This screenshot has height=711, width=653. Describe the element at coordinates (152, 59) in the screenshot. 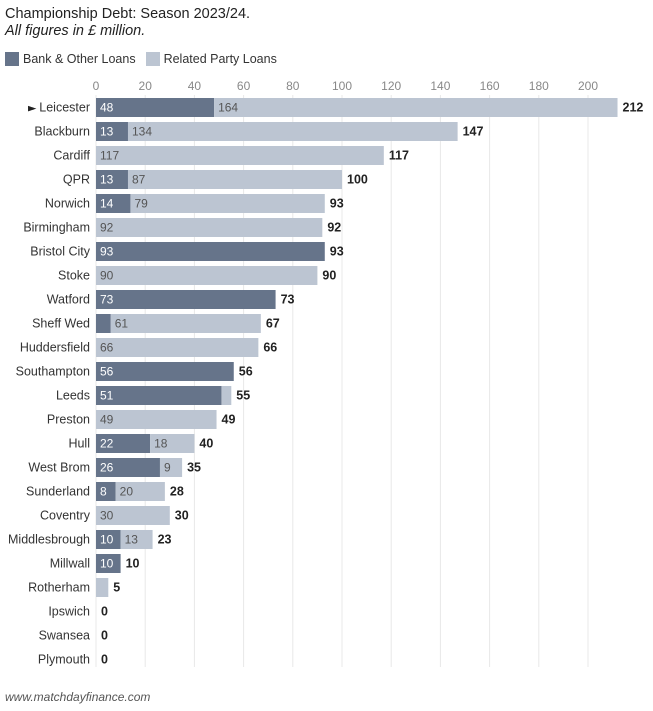

I see `legend-swatch-related` at that location.